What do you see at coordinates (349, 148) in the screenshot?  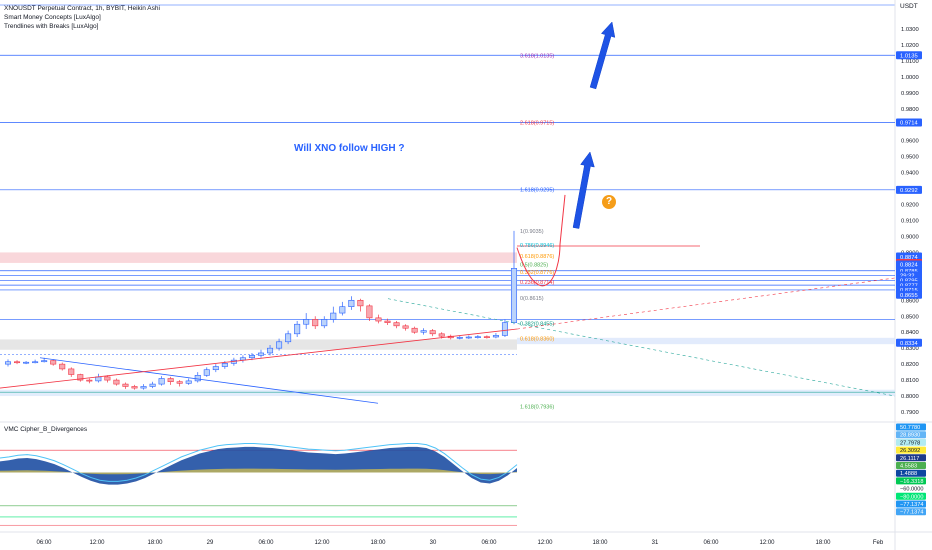 I see `annotation-question: Will XNO follow HIGH ?` at bounding box center [349, 148].